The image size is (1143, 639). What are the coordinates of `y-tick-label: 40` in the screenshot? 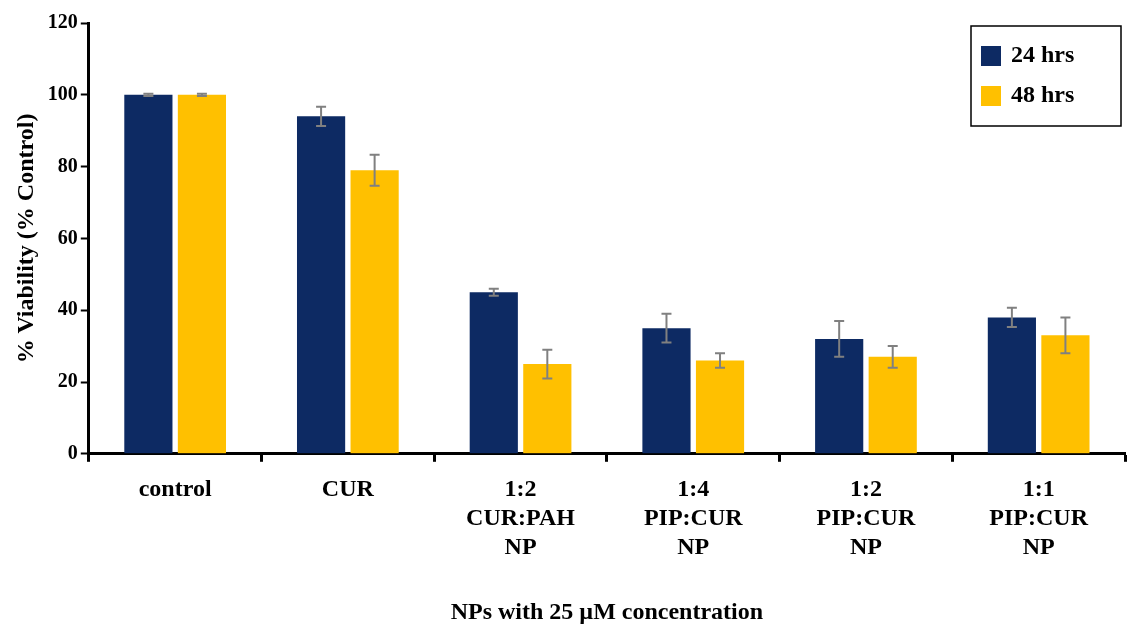 It's located at (67, 308).